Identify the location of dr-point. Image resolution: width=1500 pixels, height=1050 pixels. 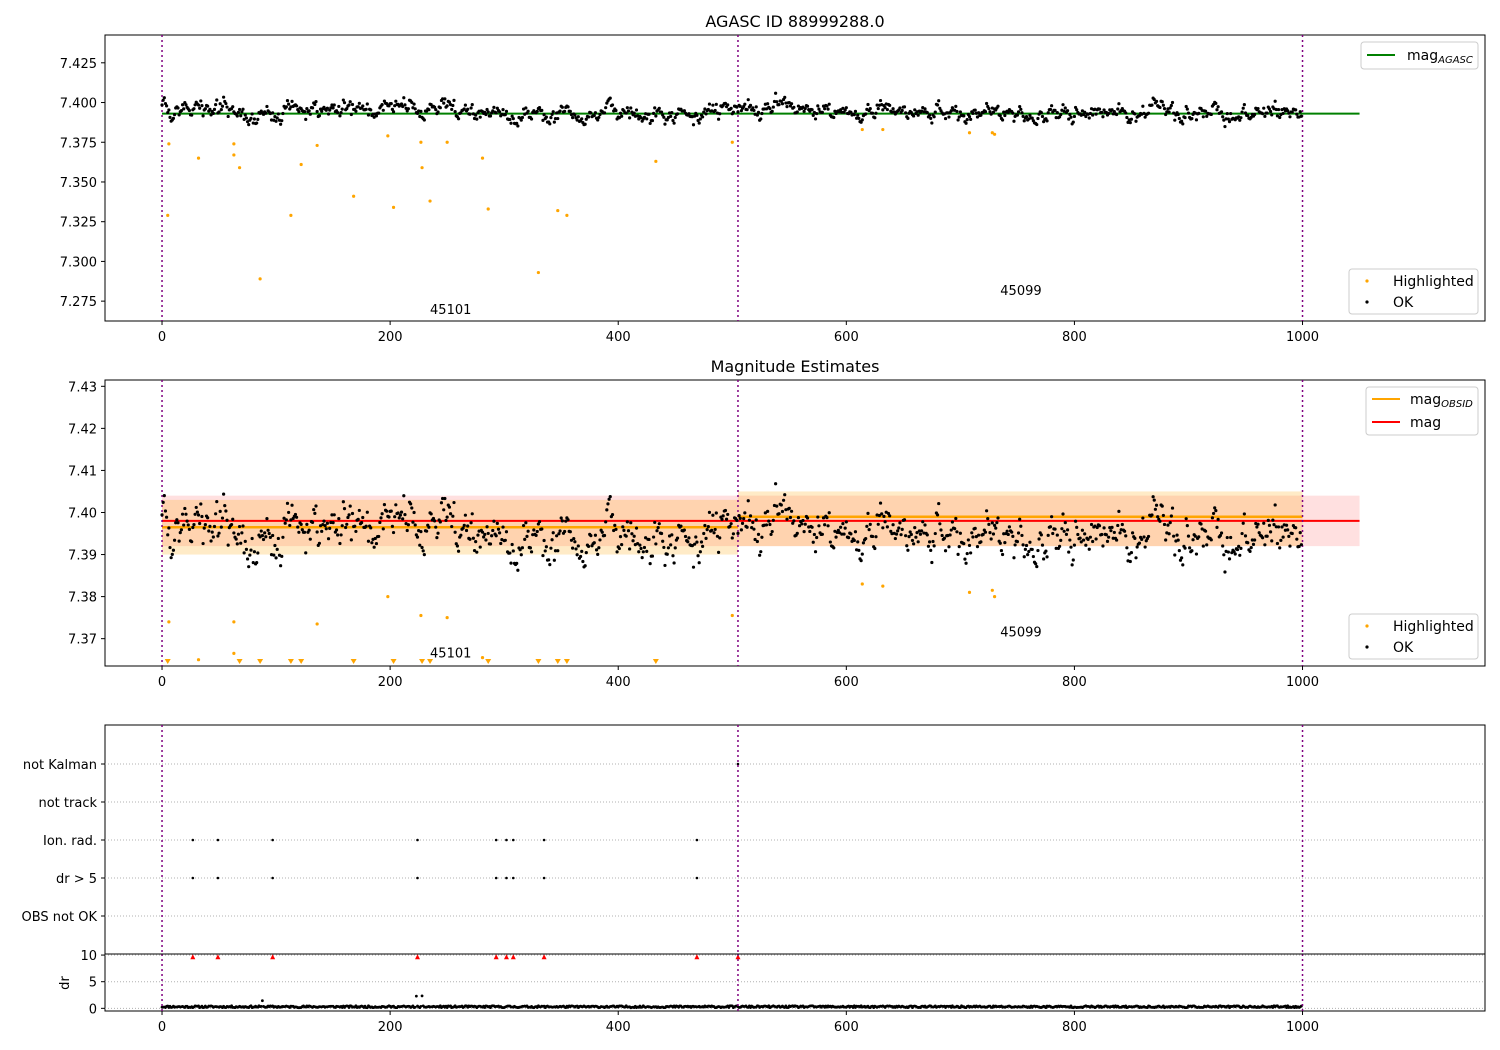
(262, 1001).